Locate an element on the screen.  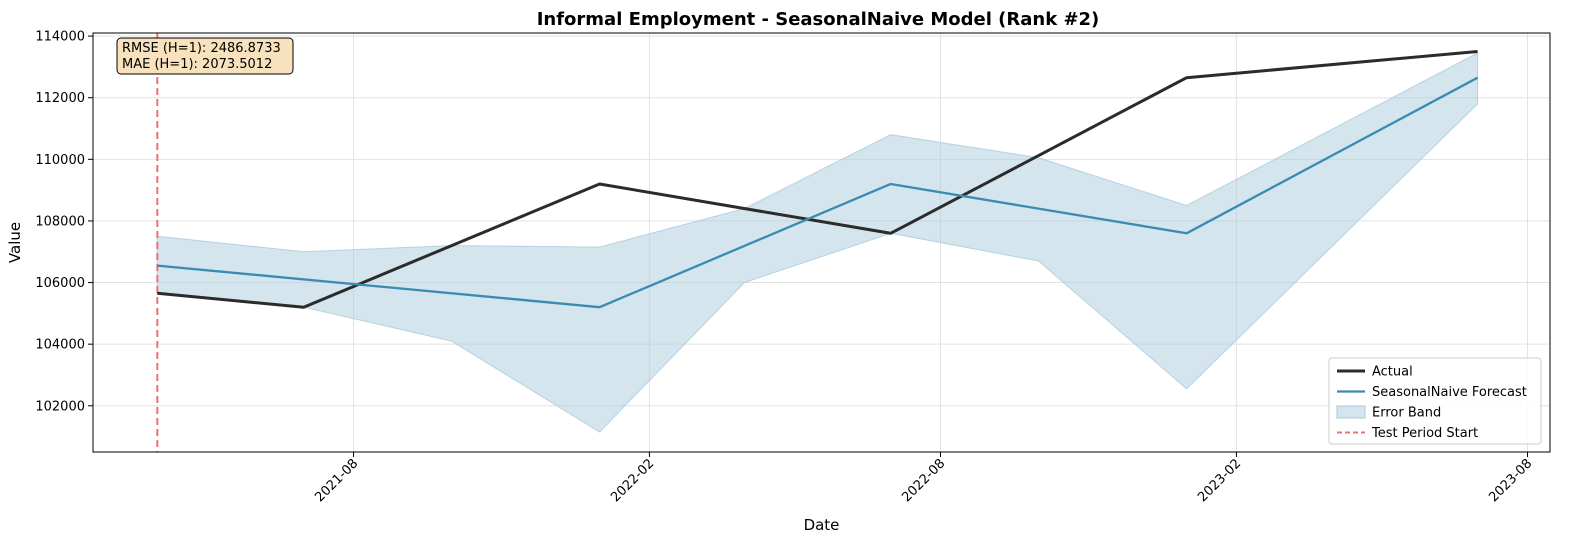
metrics-box-background is located at coordinates (205, 56).